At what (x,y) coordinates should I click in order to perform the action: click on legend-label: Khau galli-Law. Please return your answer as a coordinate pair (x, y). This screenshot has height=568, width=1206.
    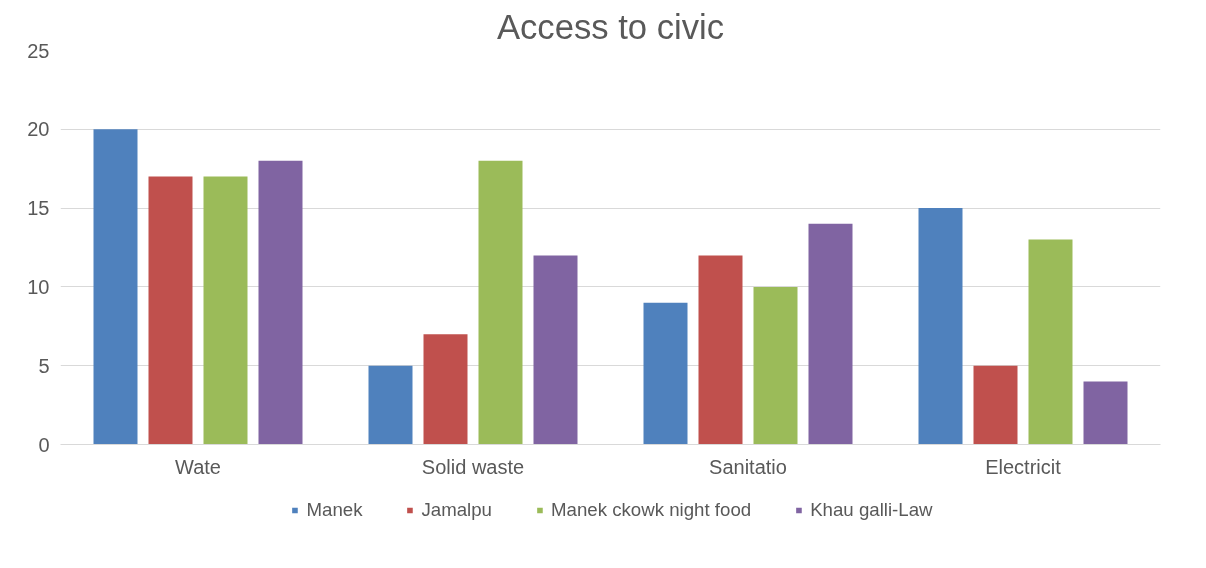
    Looking at the image, I should click on (871, 510).